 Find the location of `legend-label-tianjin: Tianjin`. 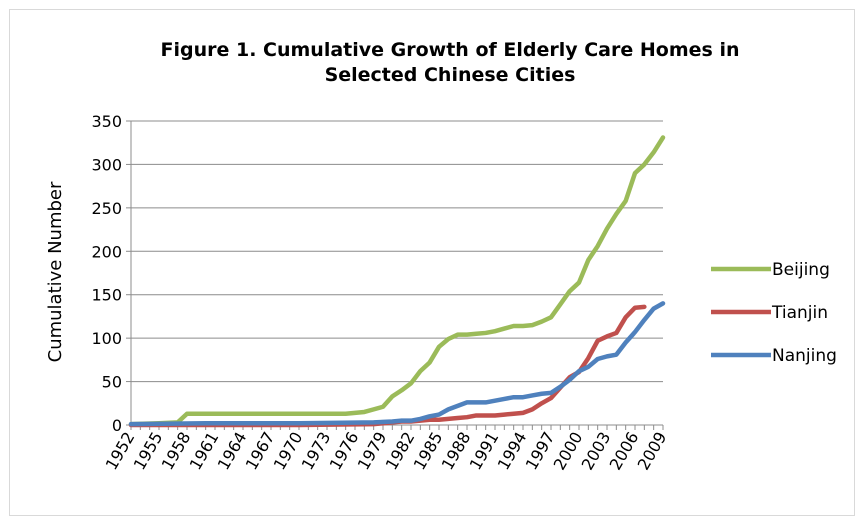

legend-label-tianjin: Tianjin is located at coordinates (799, 313).